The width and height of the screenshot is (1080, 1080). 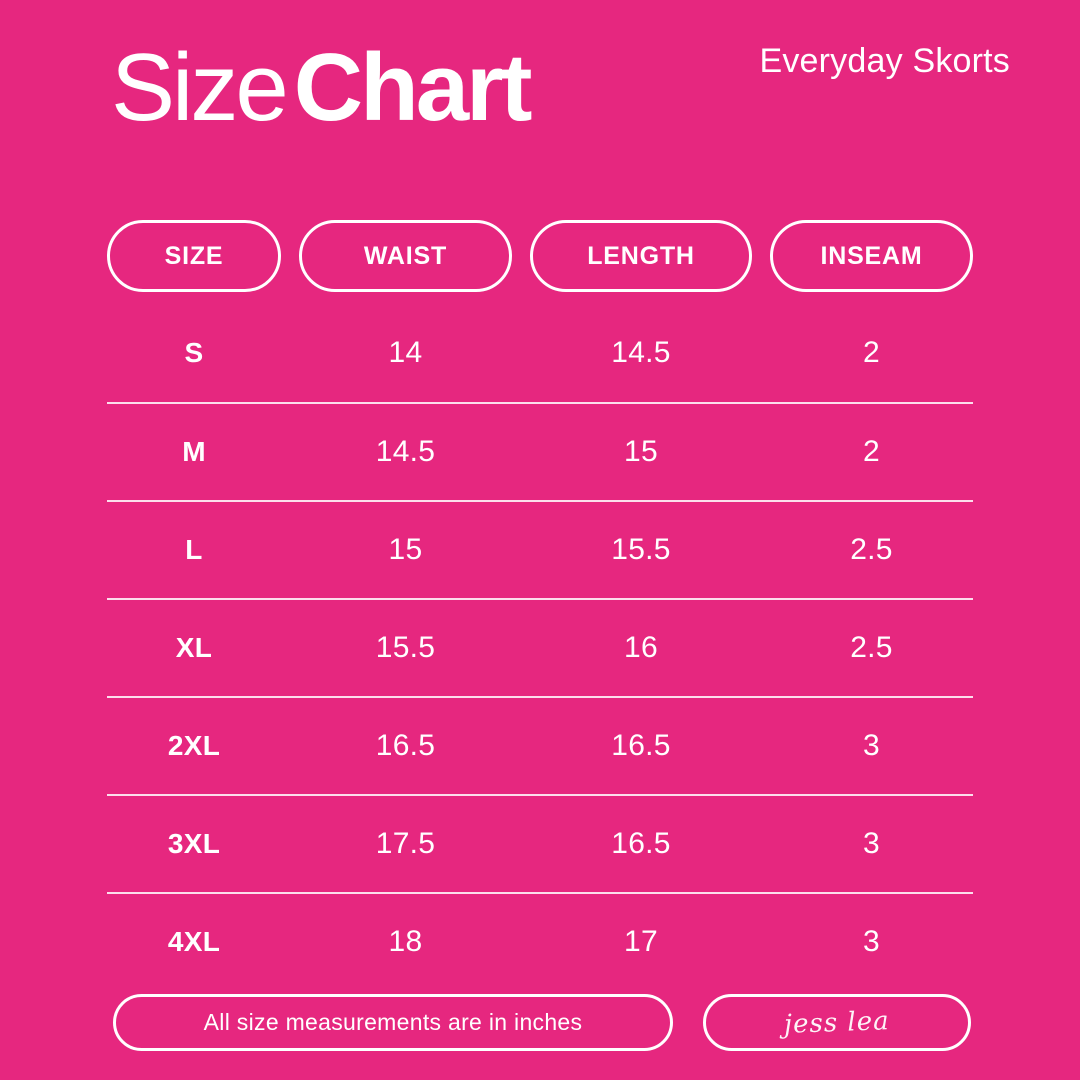 What do you see at coordinates (194, 352) in the screenshot?
I see `size-label: S` at bounding box center [194, 352].